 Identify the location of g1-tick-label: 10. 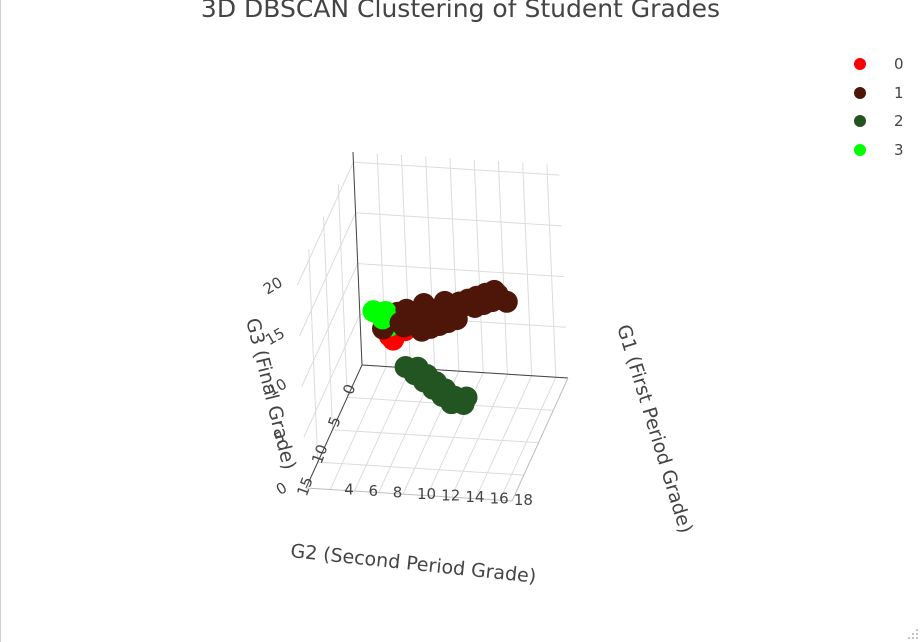
(426, 494).